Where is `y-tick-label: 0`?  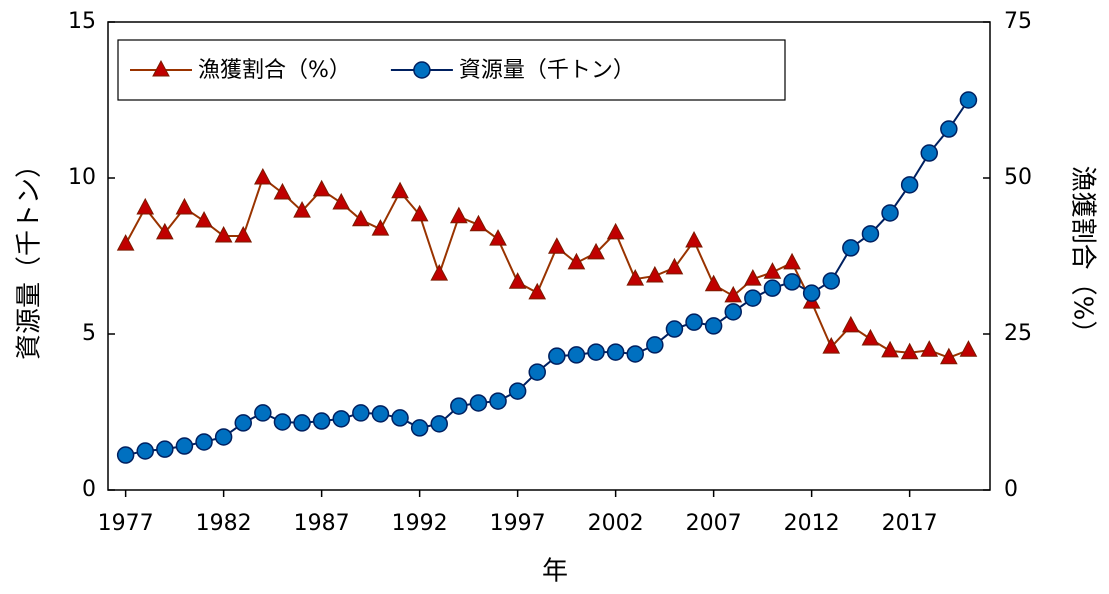 y-tick-label: 0 is located at coordinates (89, 489).